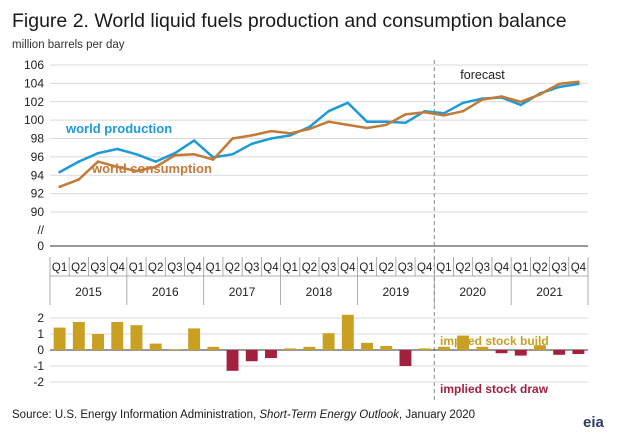  What do you see at coordinates (34, 65) in the screenshot?
I see `main-y-tick-label: 106` at bounding box center [34, 65].